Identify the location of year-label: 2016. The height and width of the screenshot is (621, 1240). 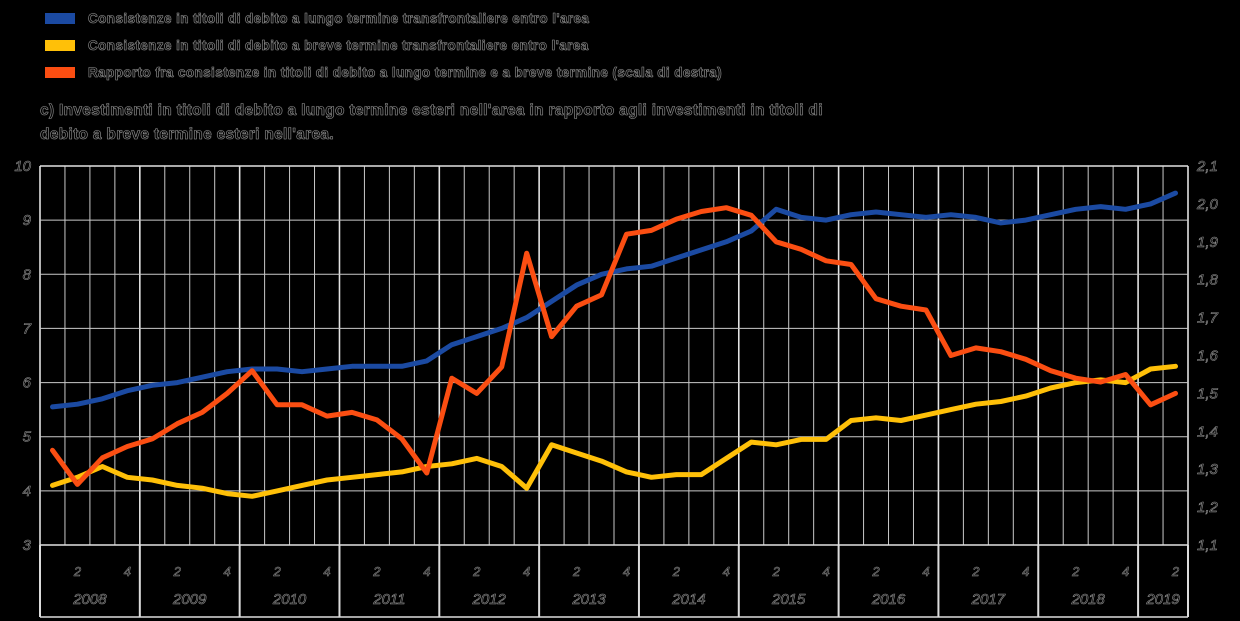
(888, 599).